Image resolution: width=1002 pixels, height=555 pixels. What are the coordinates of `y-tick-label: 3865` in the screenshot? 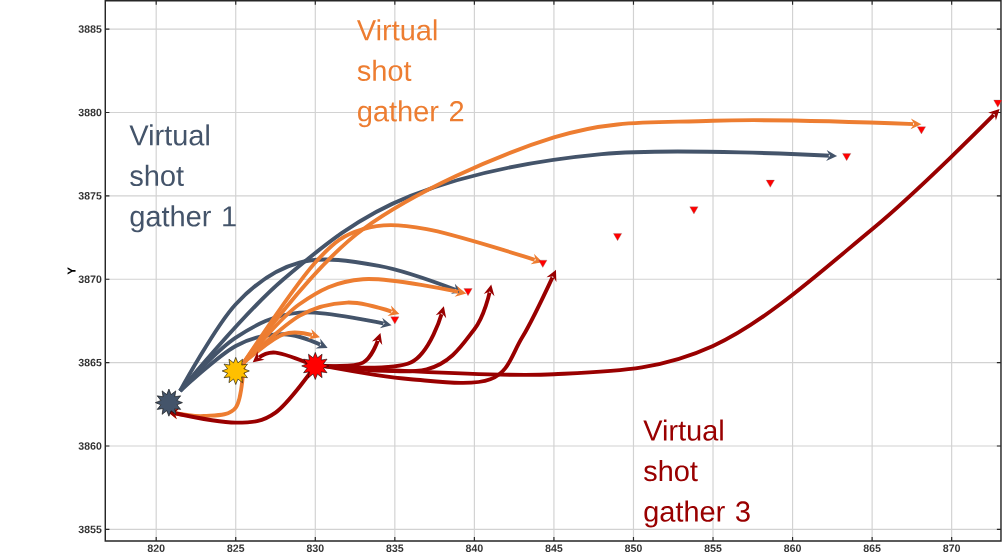 It's located at (90, 362).